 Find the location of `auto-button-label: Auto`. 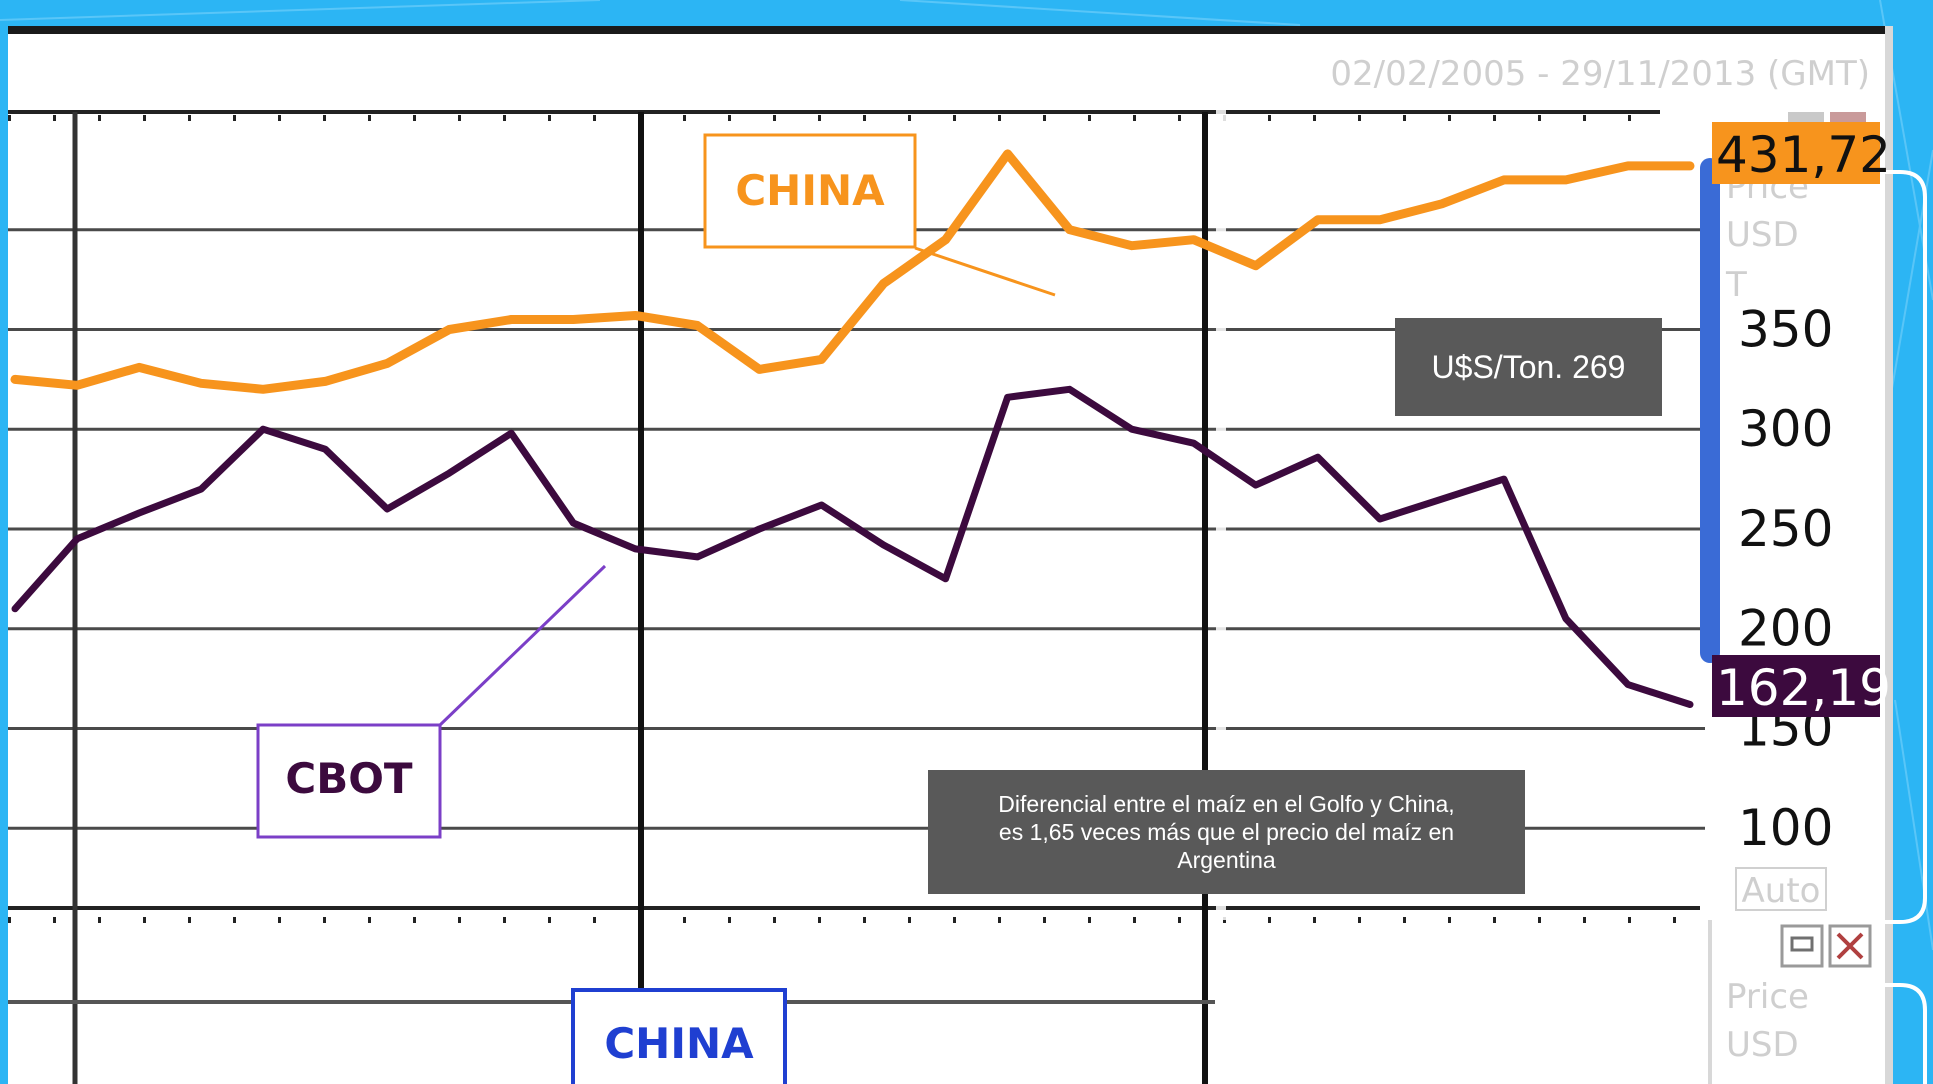

auto-button-label: Auto is located at coordinates (1781, 891).